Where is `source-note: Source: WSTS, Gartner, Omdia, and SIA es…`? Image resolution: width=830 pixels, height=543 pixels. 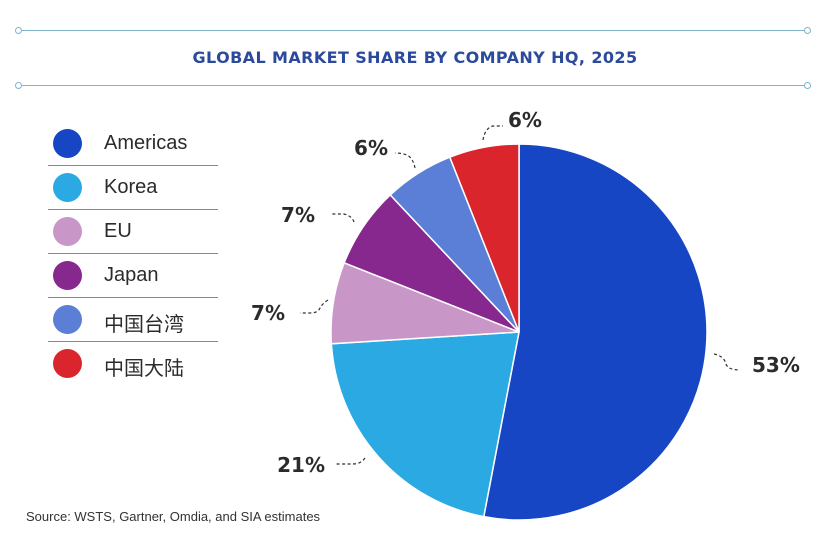 source-note: Source: WSTS, Gartner, Omdia, and SIA es… is located at coordinates (173, 516).